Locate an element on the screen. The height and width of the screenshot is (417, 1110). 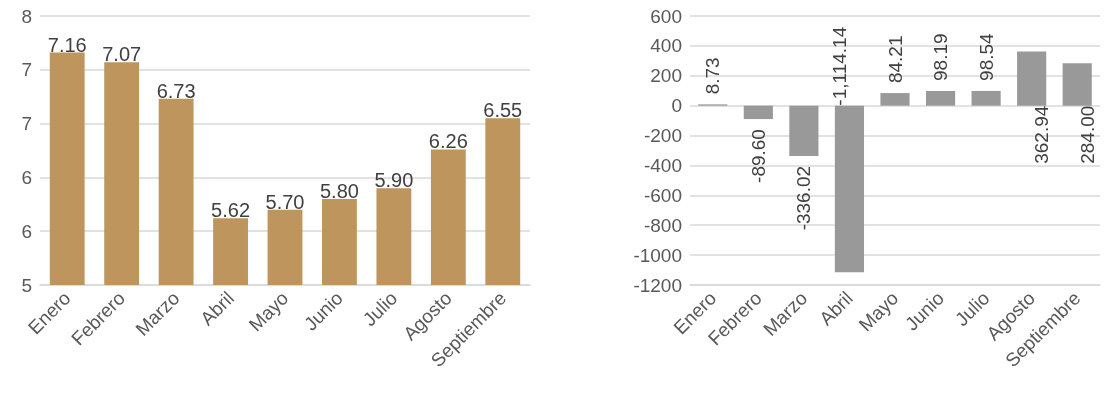
y-tick-label: -400 is located at coordinates (662, 165).